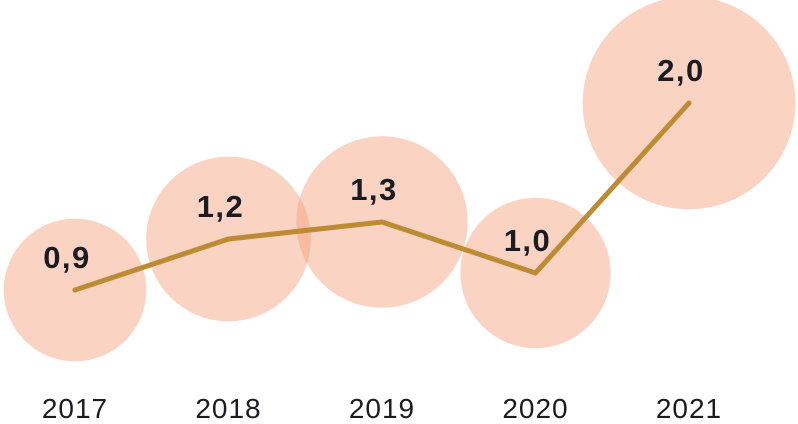 This screenshot has width=798, height=424. I want to click on value-label-2018: 1,2, so click(221, 206).